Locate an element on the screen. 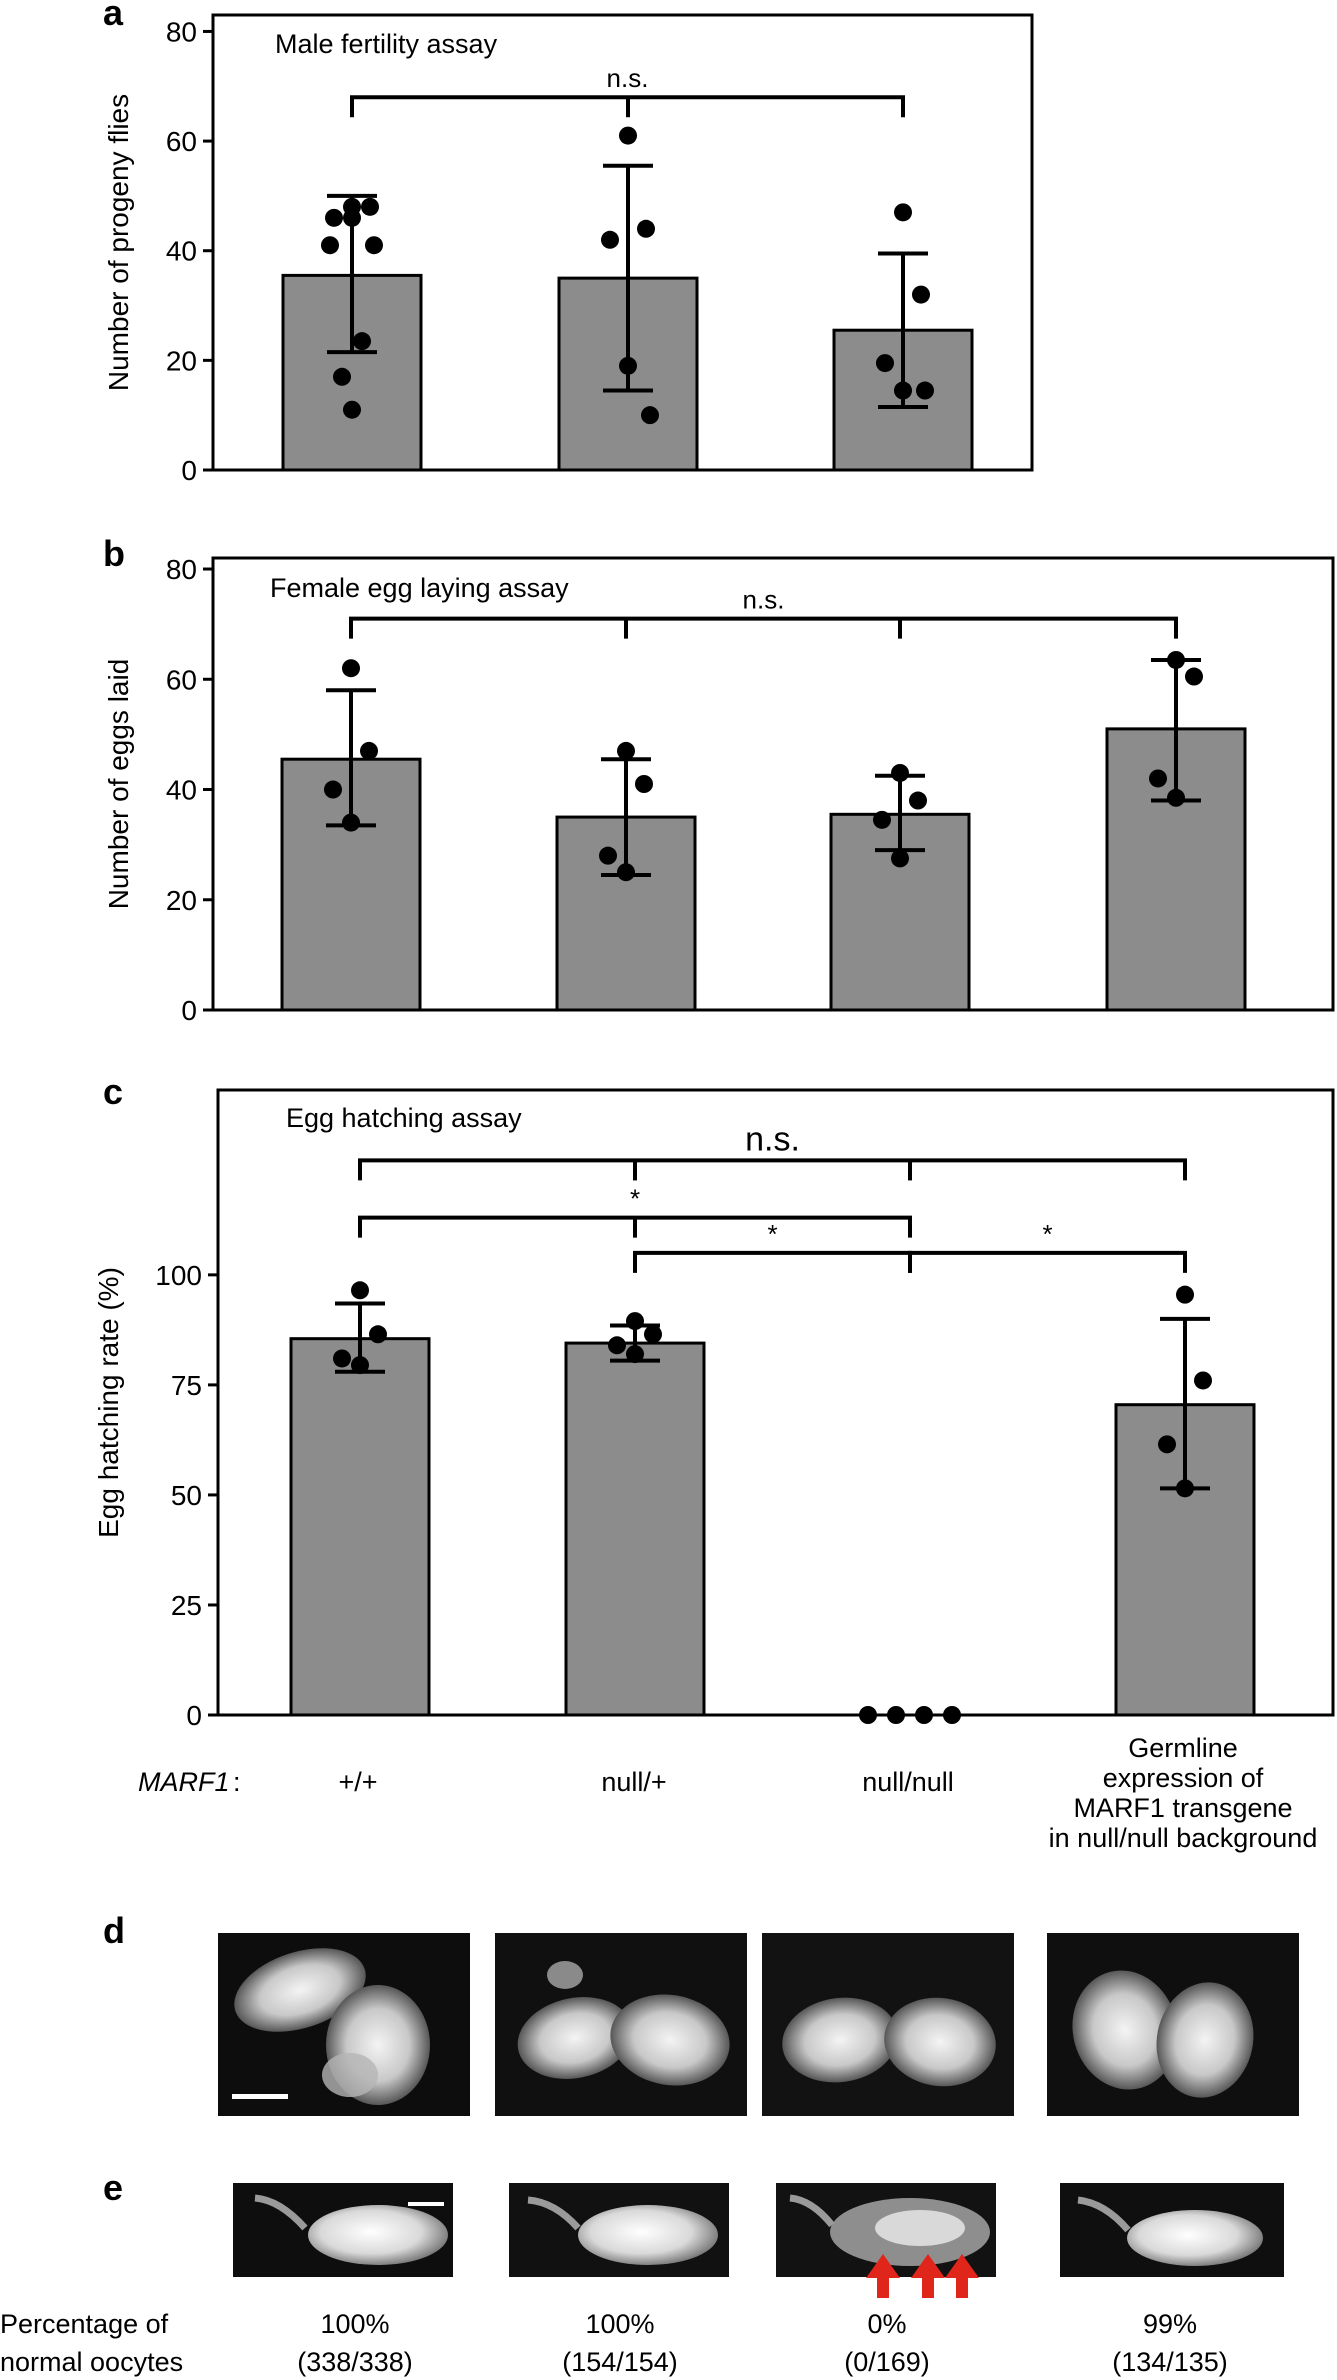 This screenshot has height=2380, width=1337. percentage-count-3: (0/169) is located at coordinates (887, 2362).